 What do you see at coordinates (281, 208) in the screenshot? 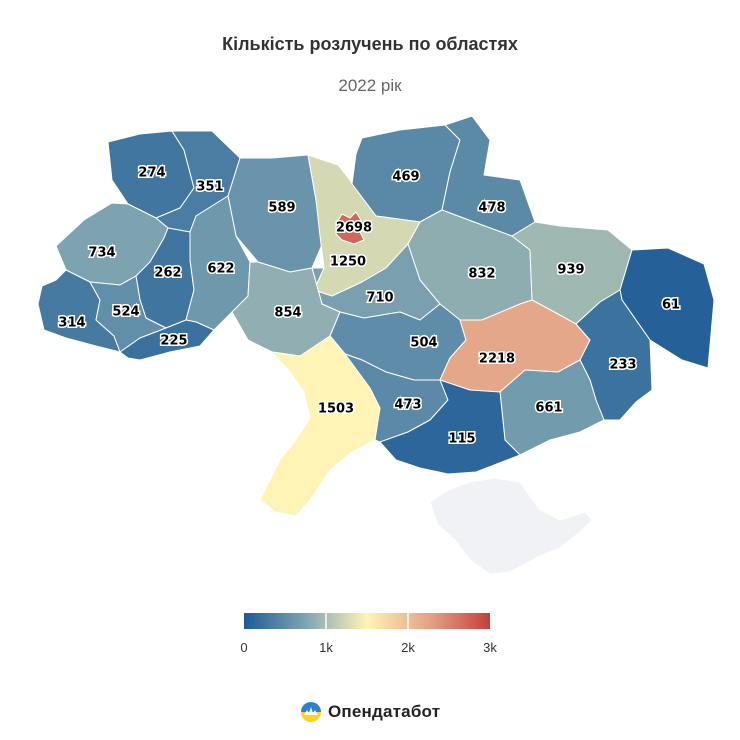
I see `value-label: 589` at bounding box center [281, 208].